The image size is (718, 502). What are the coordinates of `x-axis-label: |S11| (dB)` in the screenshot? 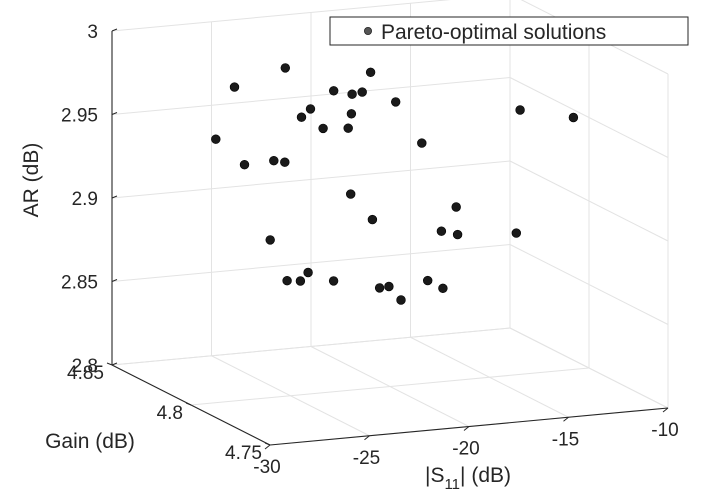 It's located at (468, 478).